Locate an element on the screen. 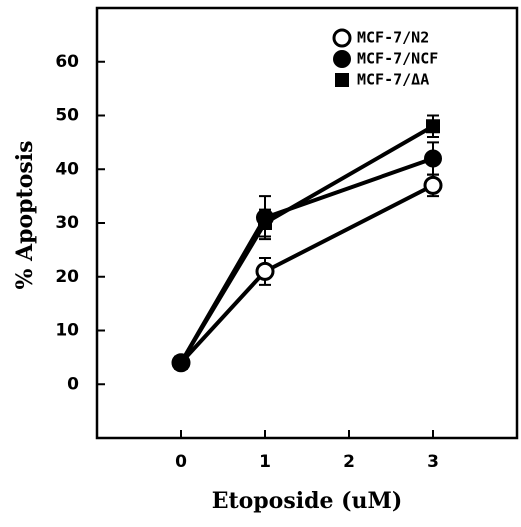 Image resolution: width=521 pixels, height=527 pixels. x-axis-title: Etoposide (uM) is located at coordinates (307, 501).